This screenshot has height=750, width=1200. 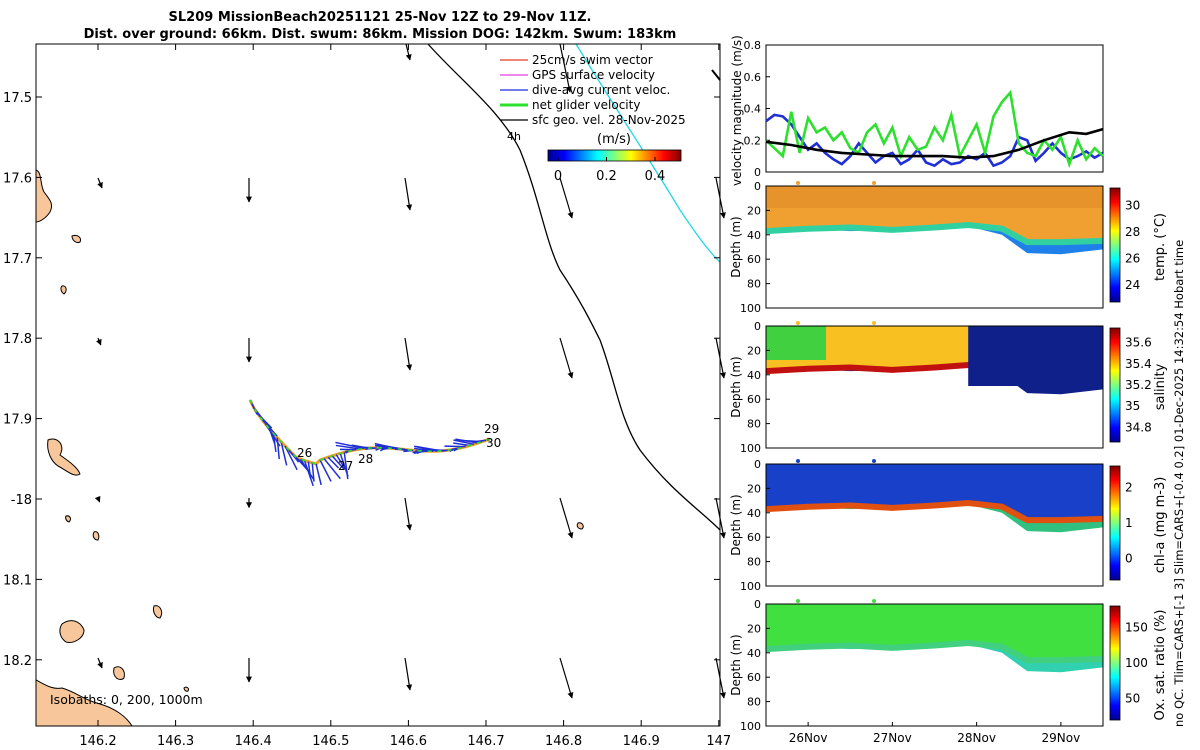 What do you see at coordinates (614, 139) in the screenshot?
I see `colorbar-title: (m/s)` at bounding box center [614, 139].